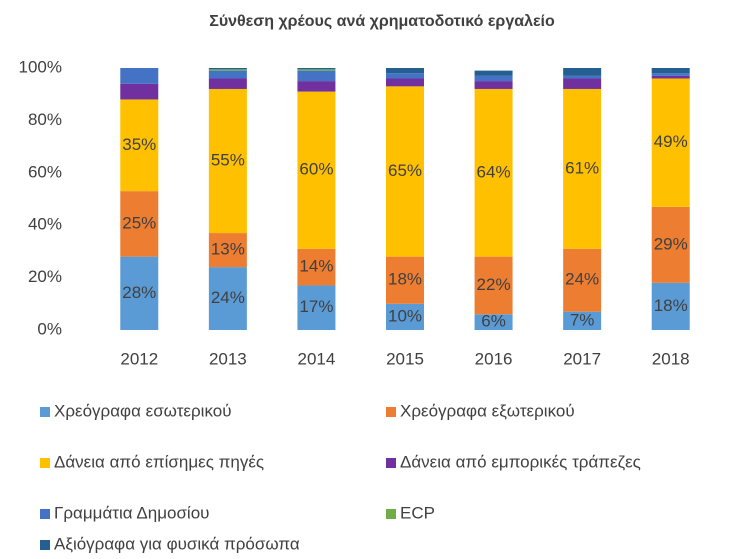  I want to click on data-label: 61%, so click(582, 167).